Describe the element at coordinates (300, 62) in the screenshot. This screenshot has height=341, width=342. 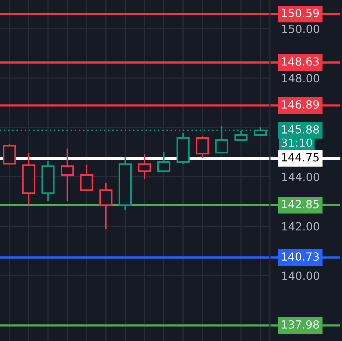
I see `ref-line-label: 148.63` at that location.